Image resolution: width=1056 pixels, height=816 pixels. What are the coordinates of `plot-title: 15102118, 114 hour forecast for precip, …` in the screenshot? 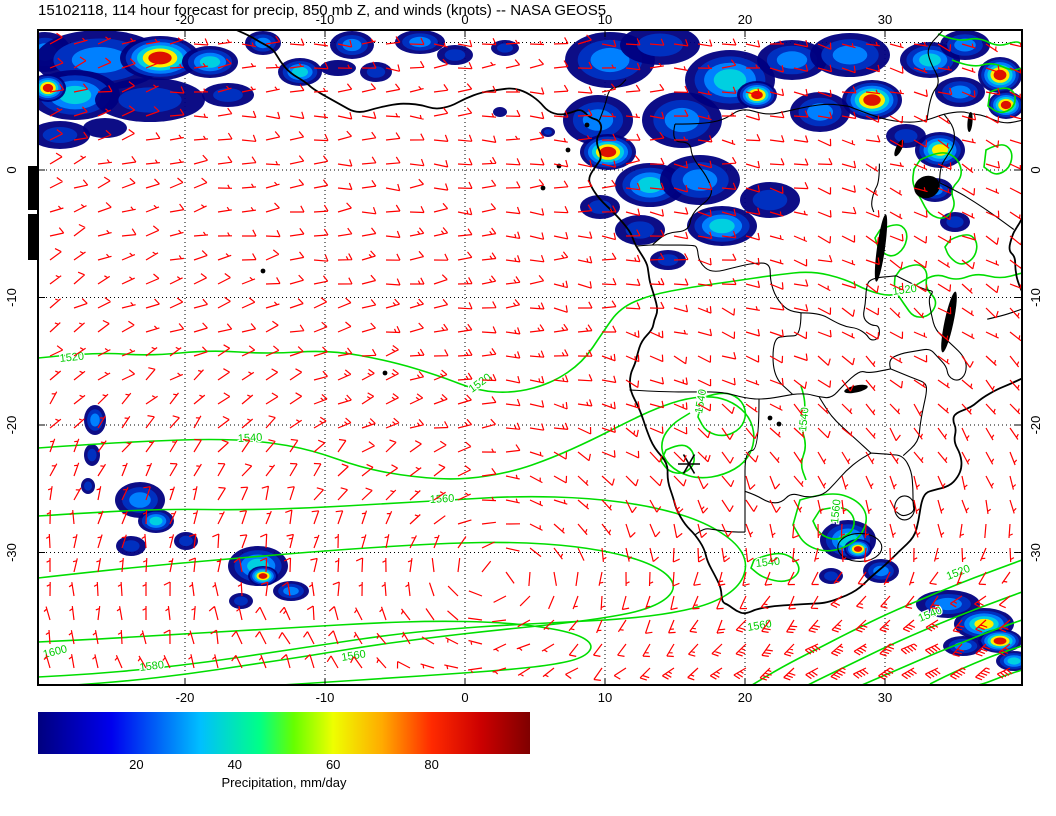 It's located at (322, 10).